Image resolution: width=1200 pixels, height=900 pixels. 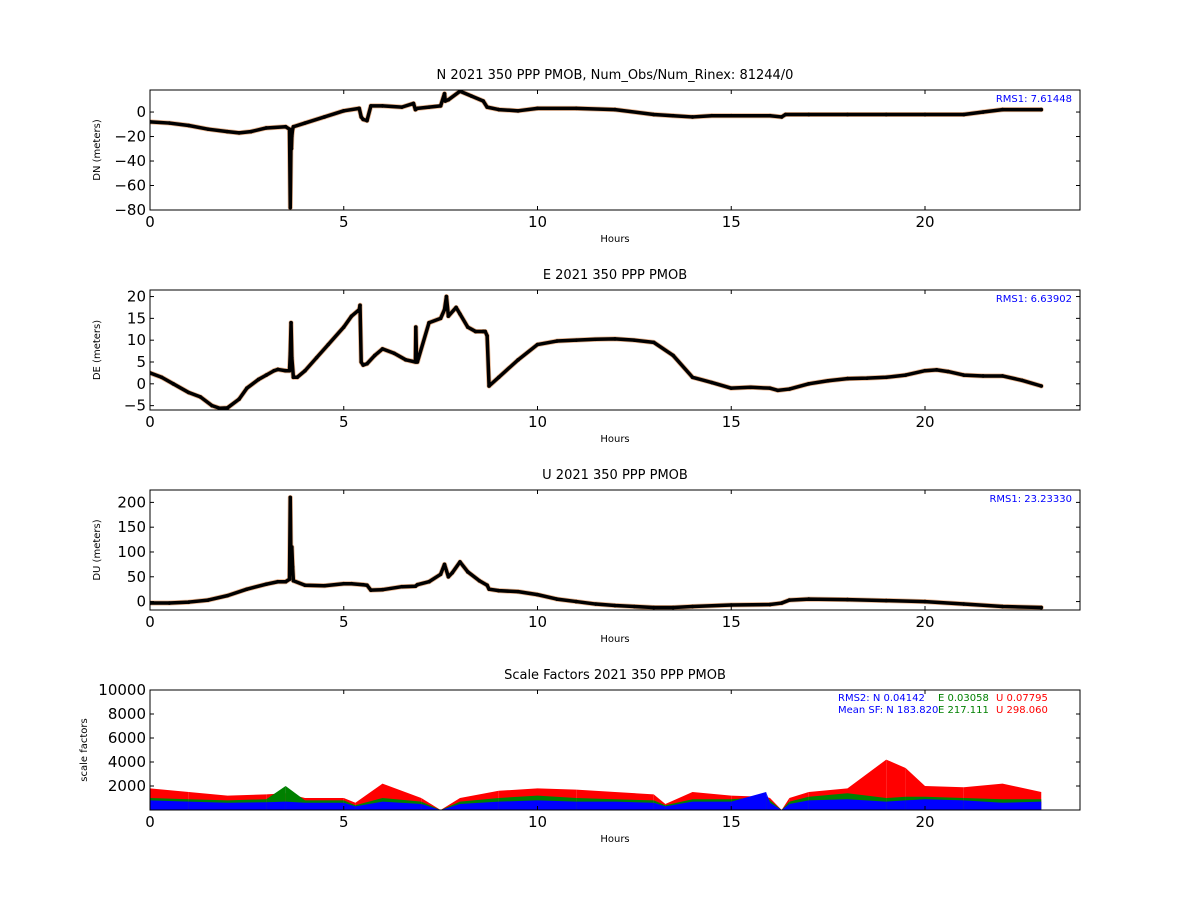 What do you see at coordinates (614, 439) in the screenshot?
I see `x-axis-label: Hours` at bounding box center [614, 439].